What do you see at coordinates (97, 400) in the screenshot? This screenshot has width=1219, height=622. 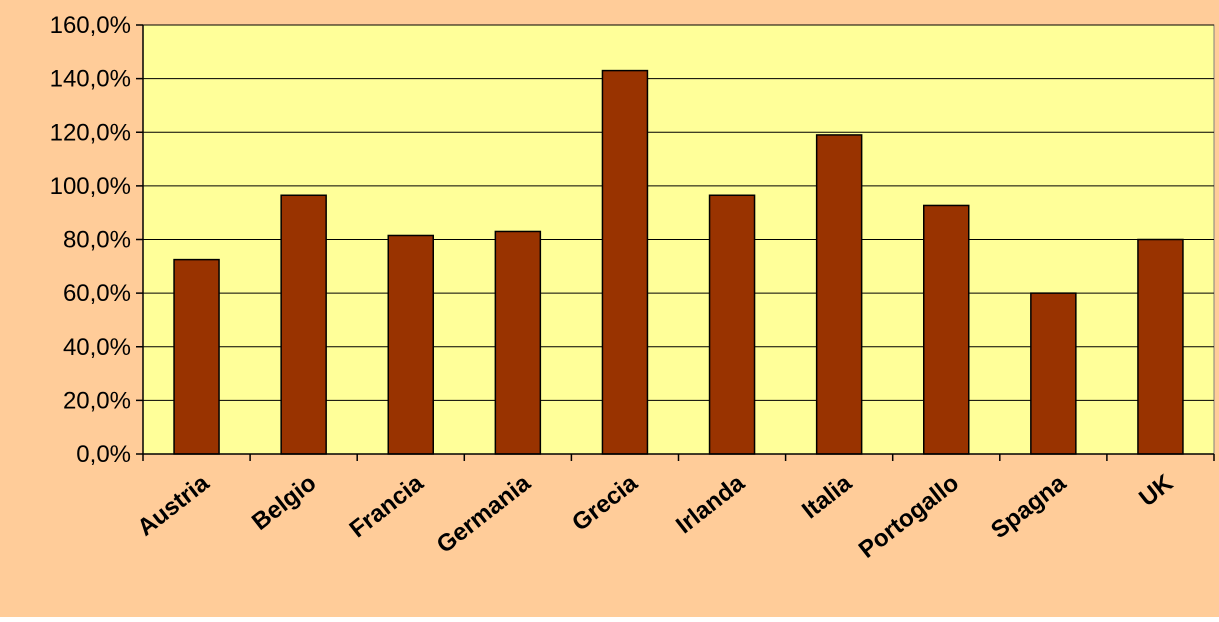 I see `y-tick-label: 20,0%` at bounding box center [97, 400].